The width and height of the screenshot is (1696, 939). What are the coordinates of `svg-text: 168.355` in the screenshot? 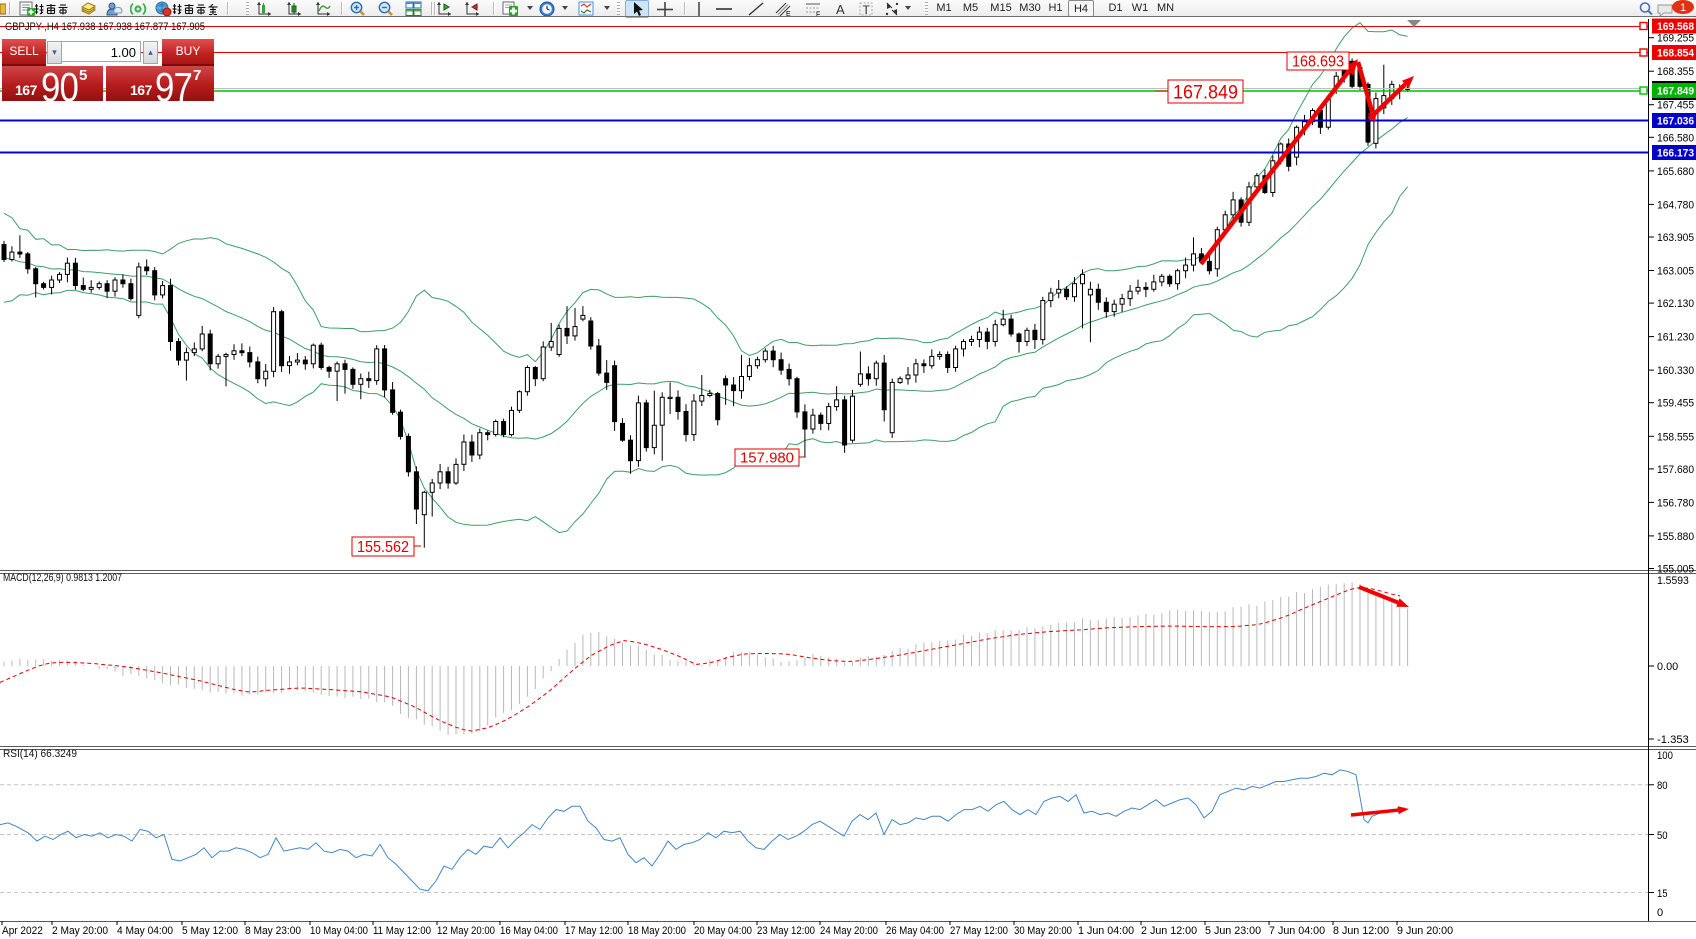 It's located at (1675, 72).